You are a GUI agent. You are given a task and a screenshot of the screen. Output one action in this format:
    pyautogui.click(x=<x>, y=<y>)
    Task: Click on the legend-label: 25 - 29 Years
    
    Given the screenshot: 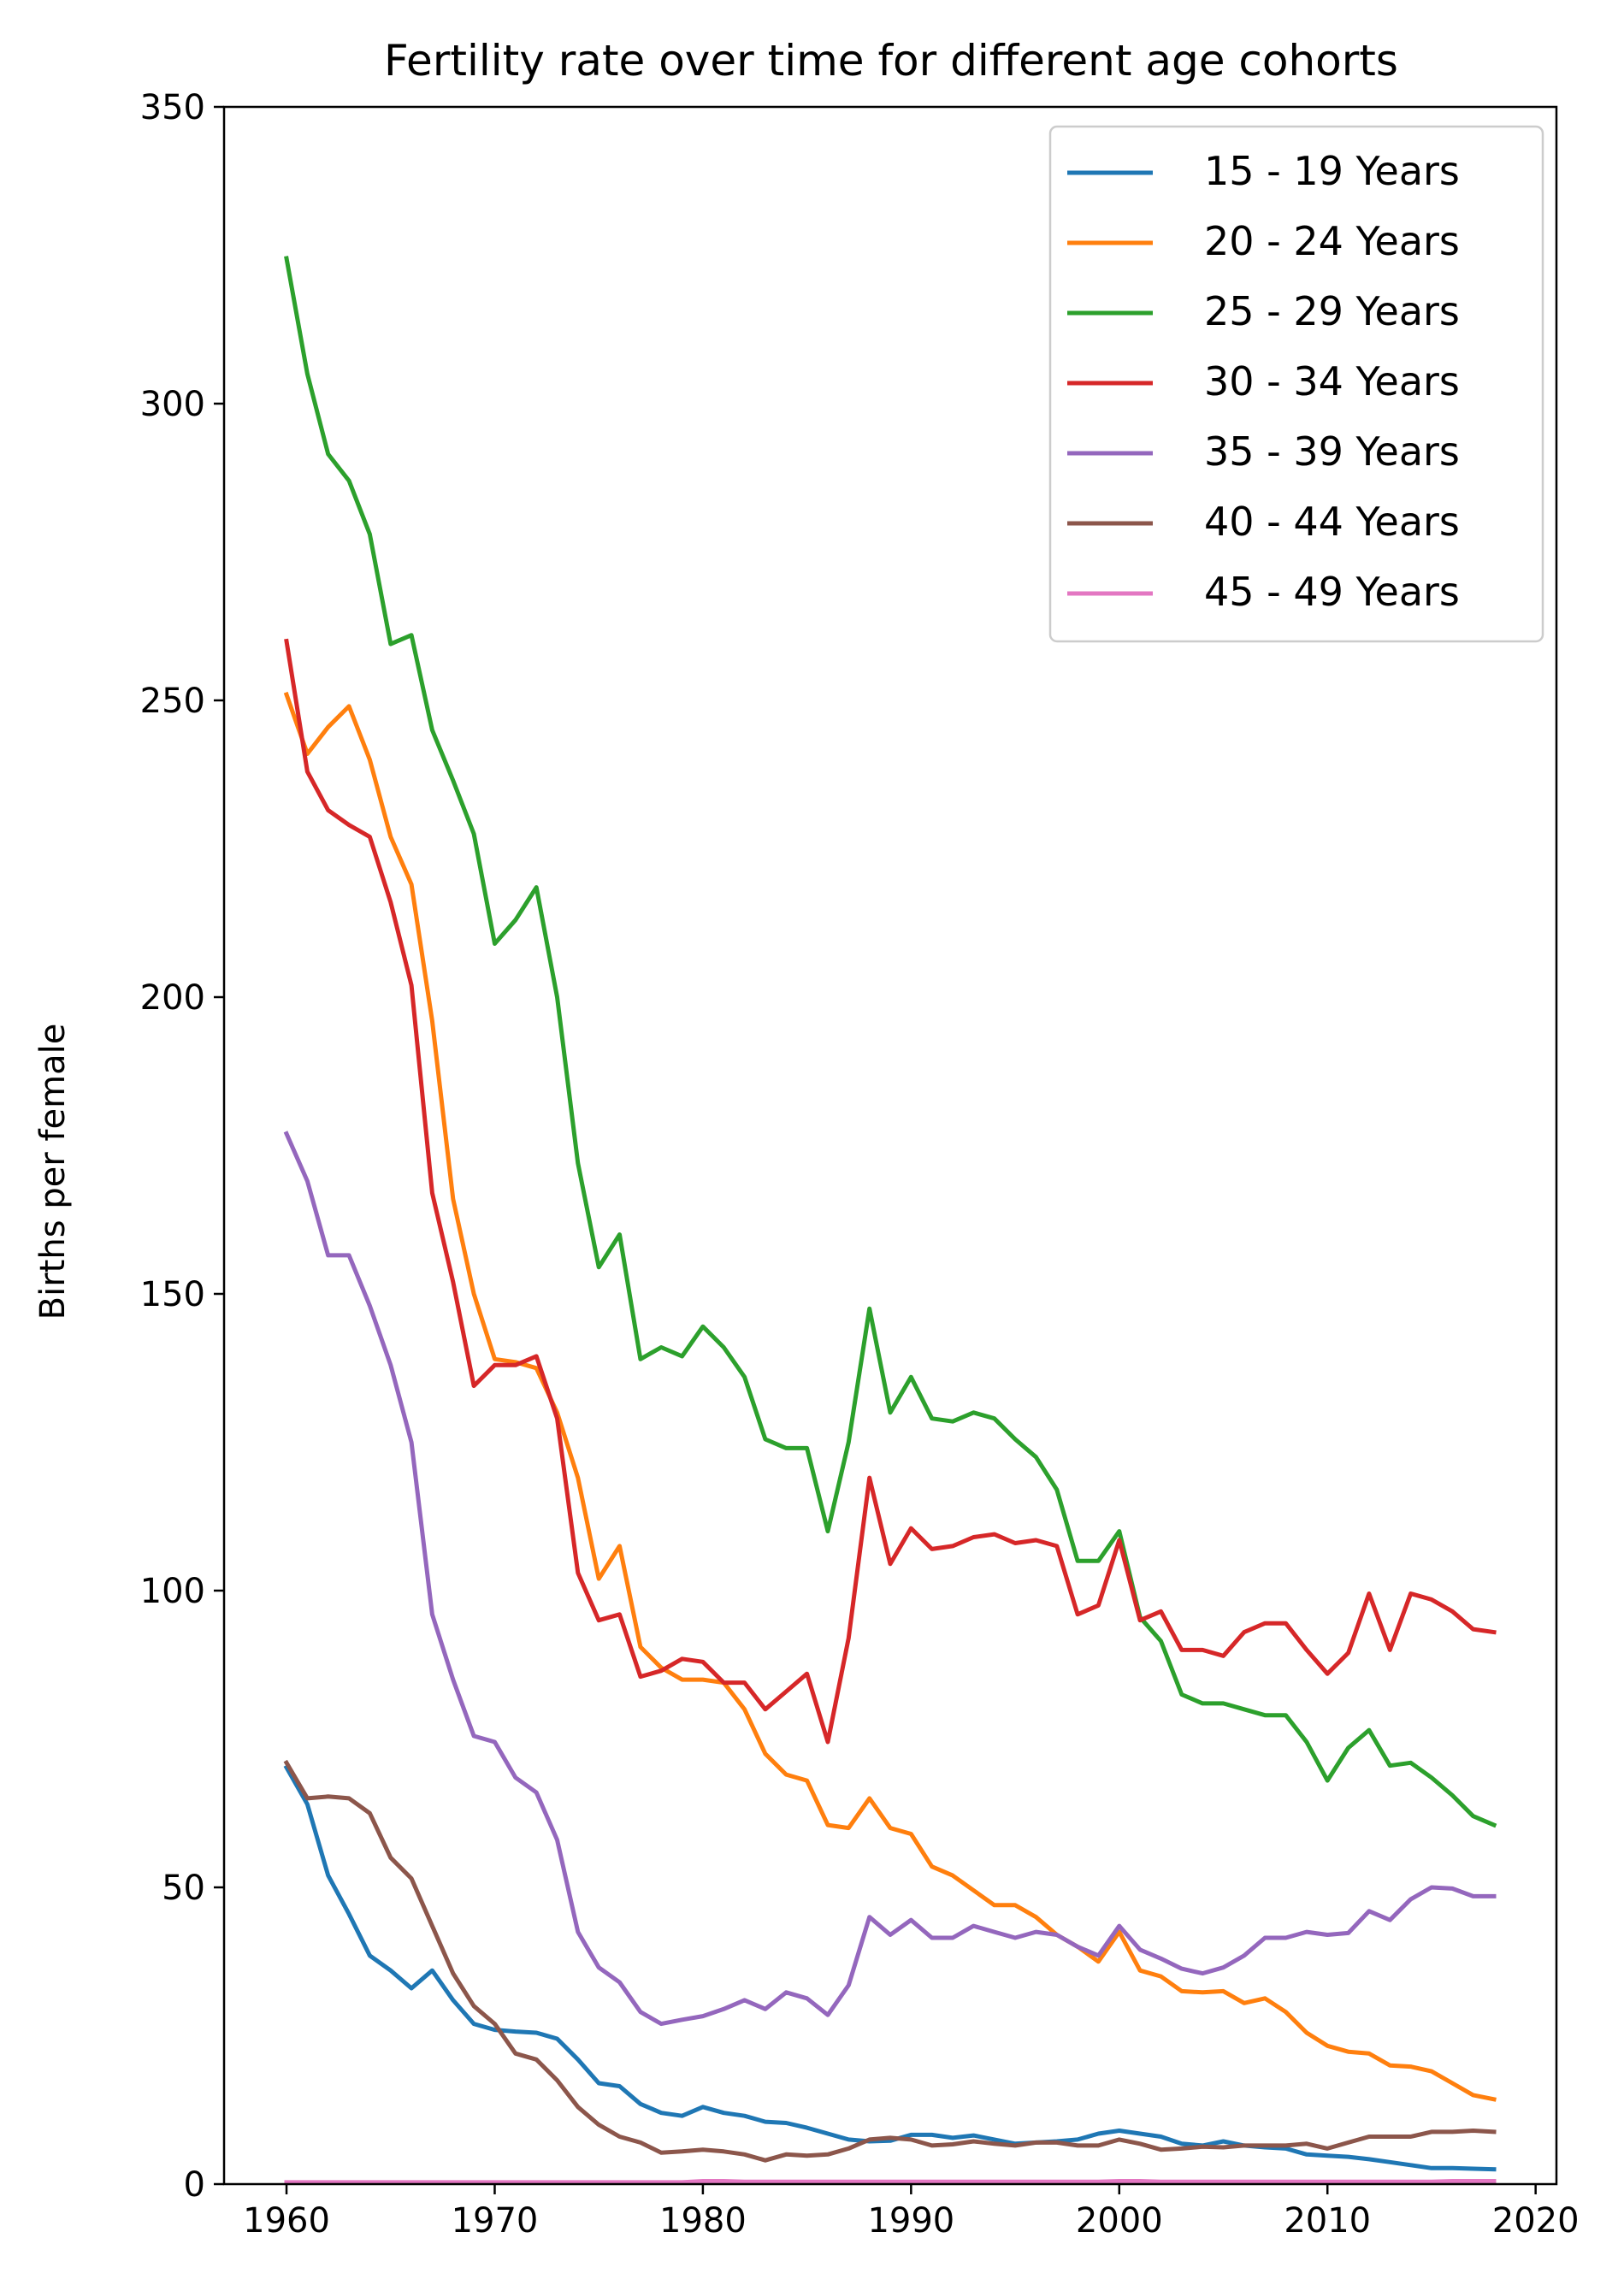 What is the action you would take?
    pyautogui.click(x=1332, y=311)
    